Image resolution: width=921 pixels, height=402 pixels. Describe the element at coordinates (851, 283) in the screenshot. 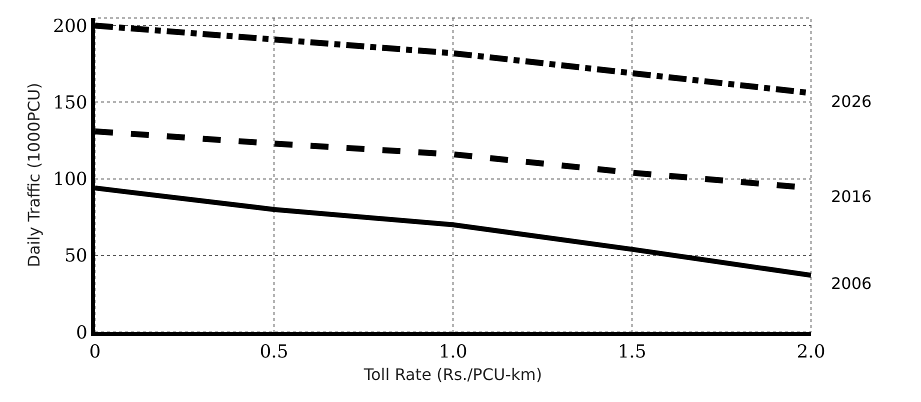

I see `series-label: 2006` at that location.